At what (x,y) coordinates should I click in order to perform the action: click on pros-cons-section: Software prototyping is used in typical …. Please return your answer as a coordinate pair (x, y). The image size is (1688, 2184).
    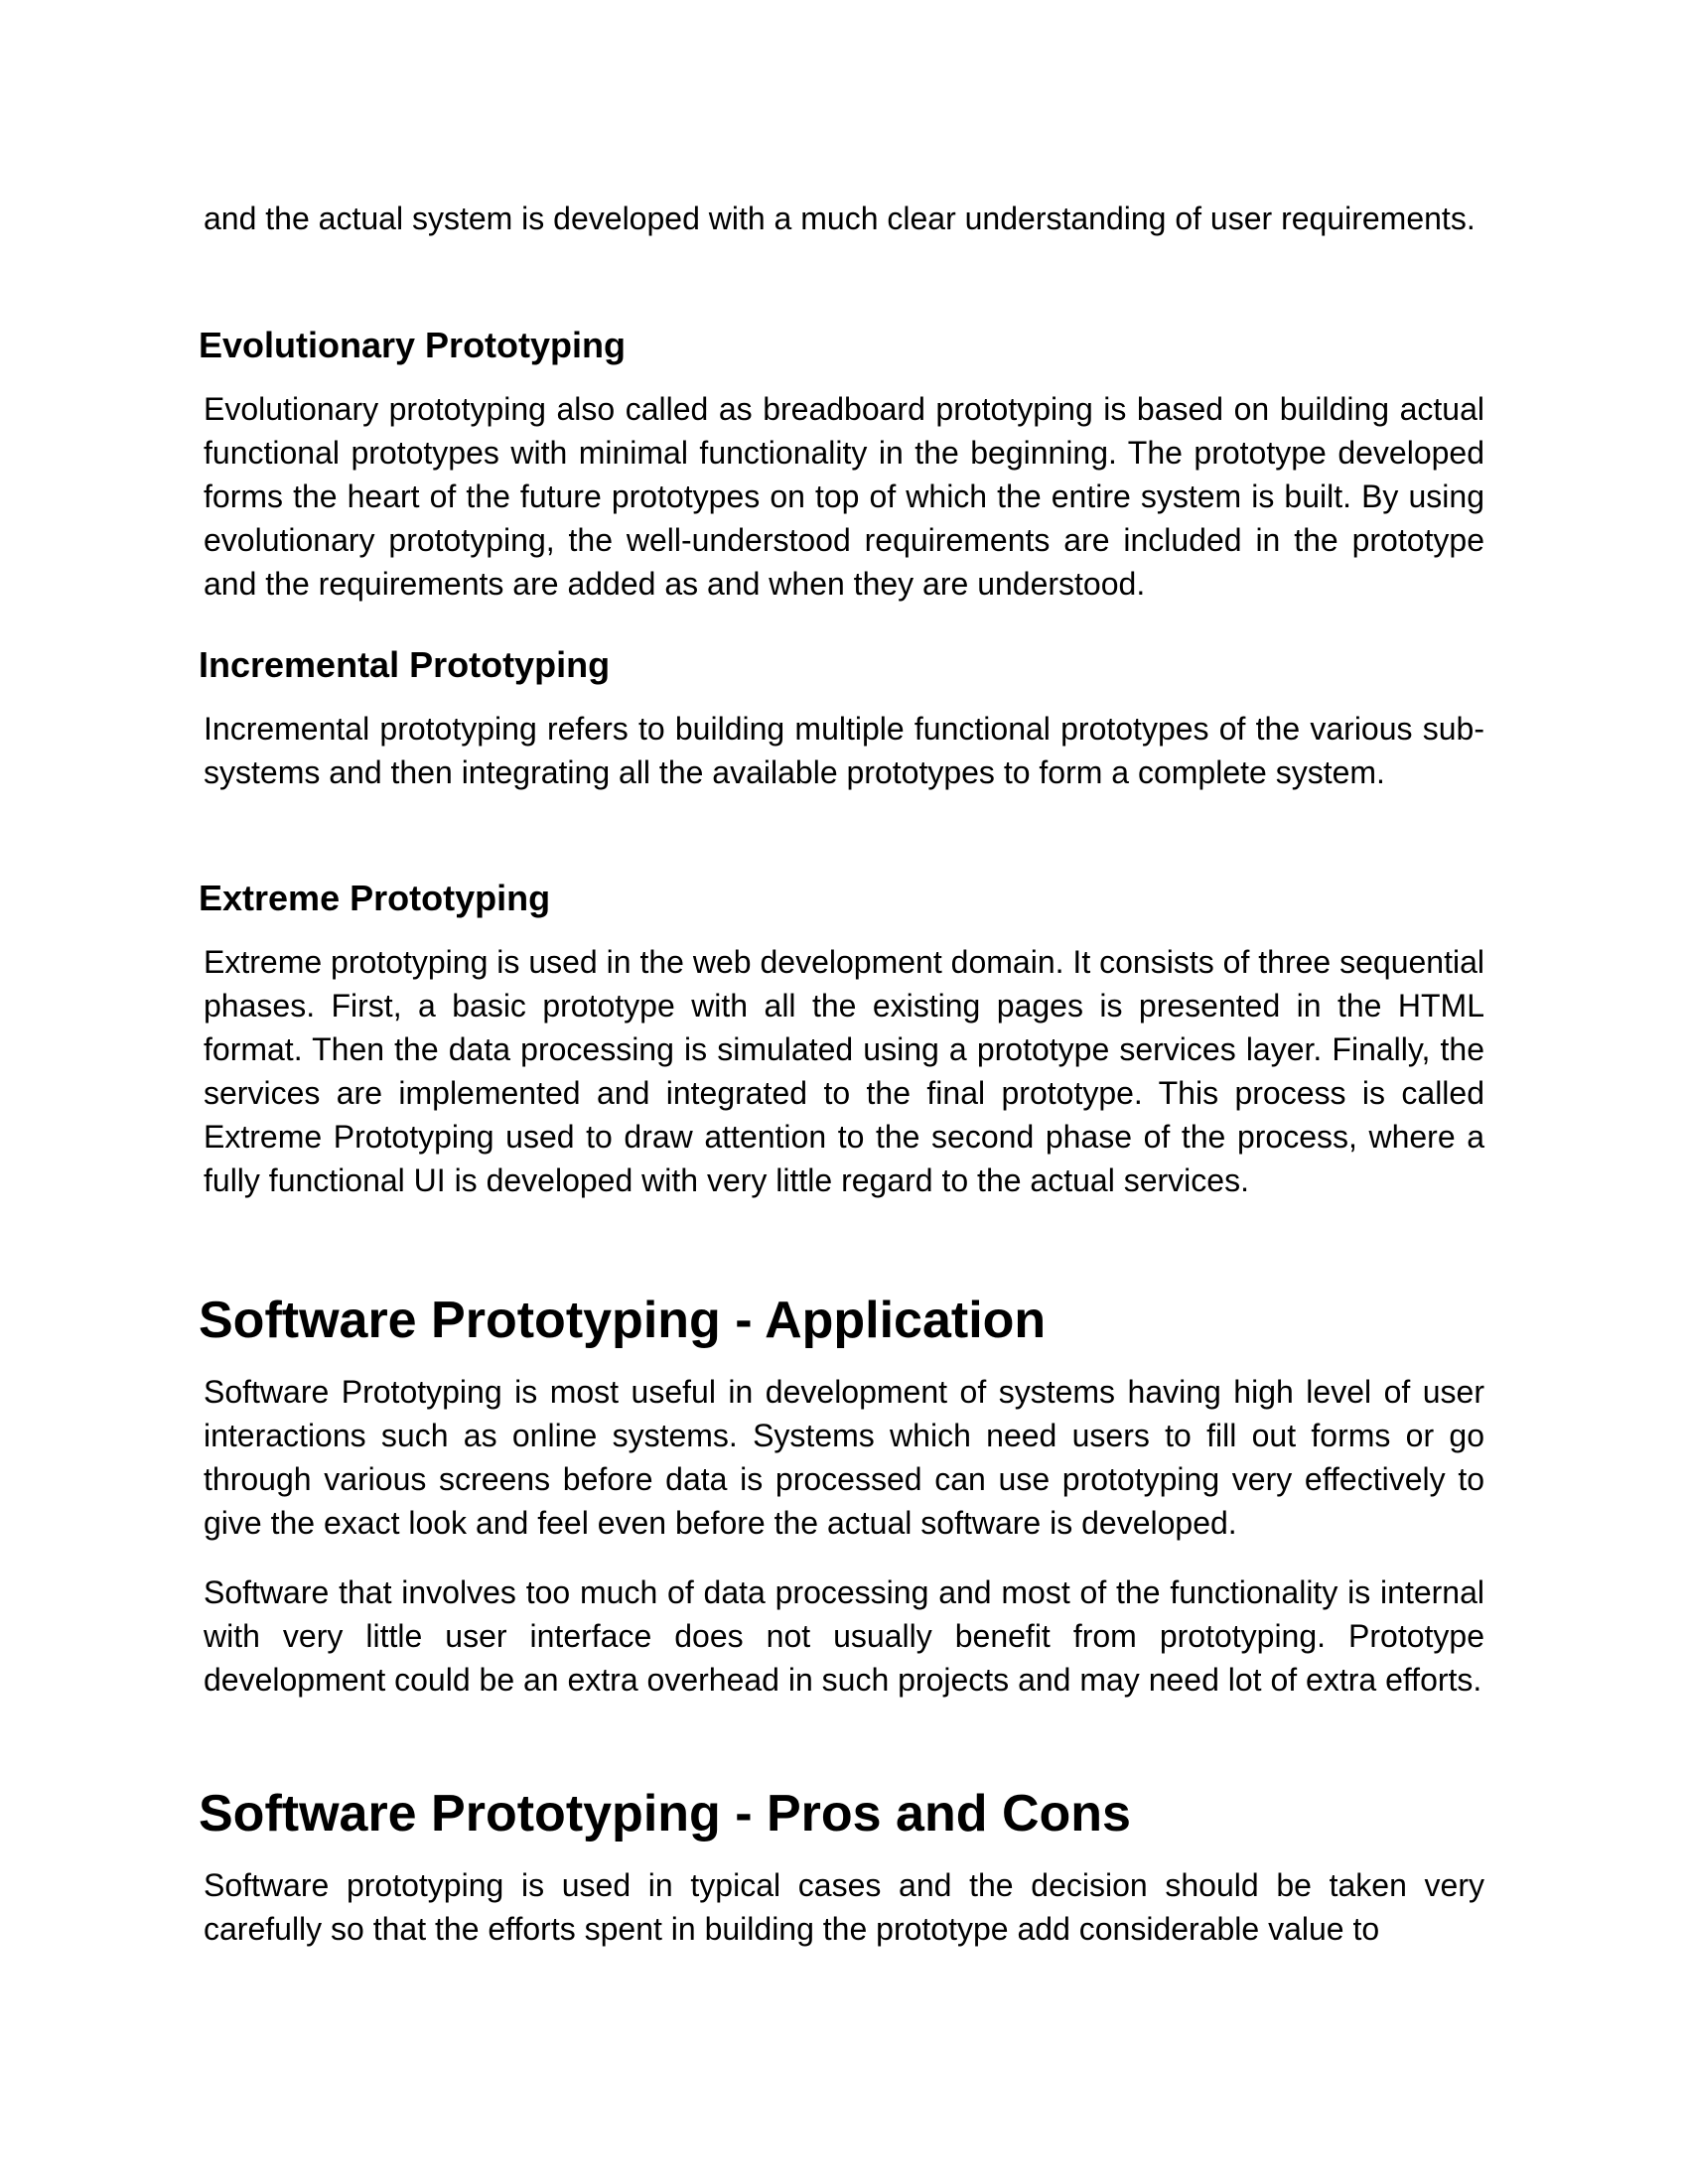
    Looking at the image, I should click on (844, 1907).